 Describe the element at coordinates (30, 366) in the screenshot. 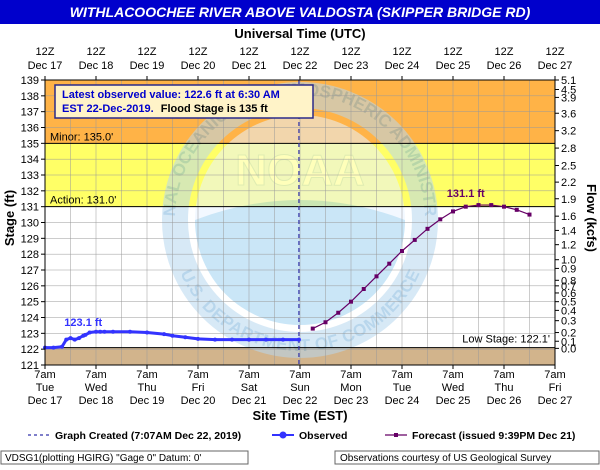

I see `y-tick-label: 121` at that location.